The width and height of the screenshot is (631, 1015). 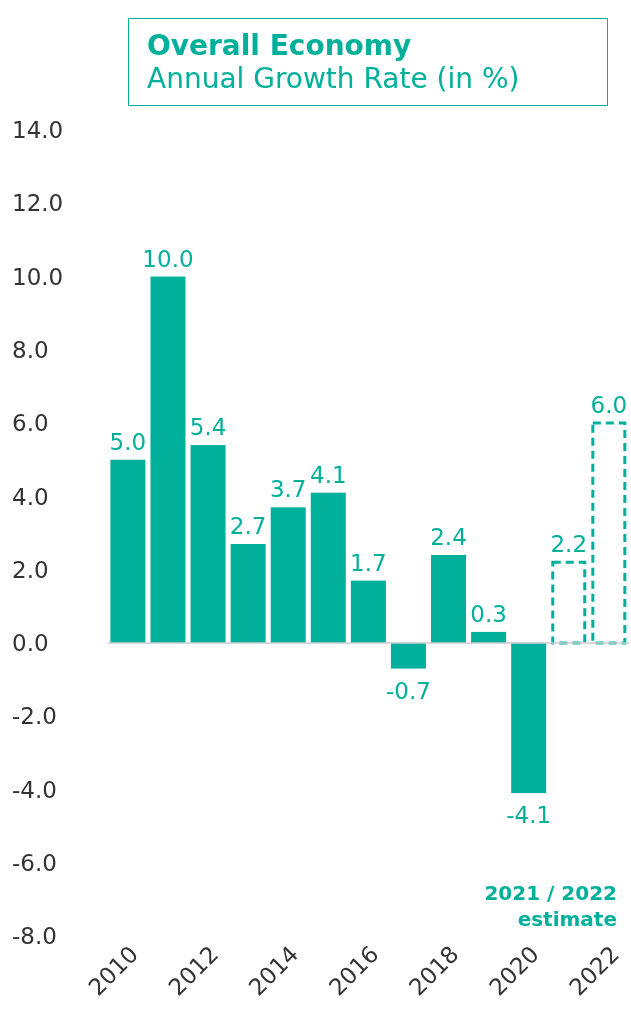 I want to click on y-tick-label: 4.0, so click(x=30, y=496).